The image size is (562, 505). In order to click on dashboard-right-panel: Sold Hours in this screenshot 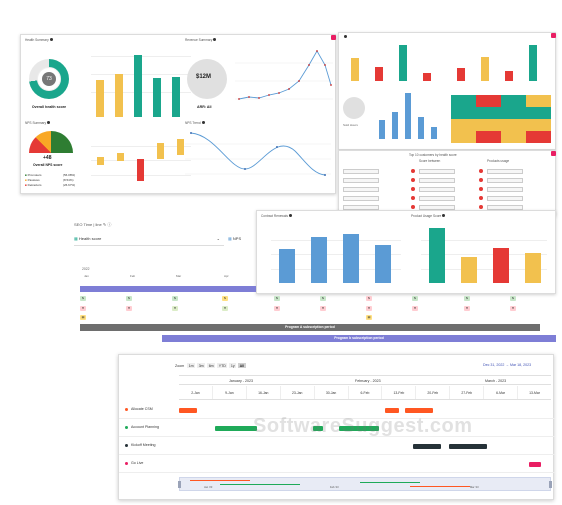, I will do `click(447, 91)`.